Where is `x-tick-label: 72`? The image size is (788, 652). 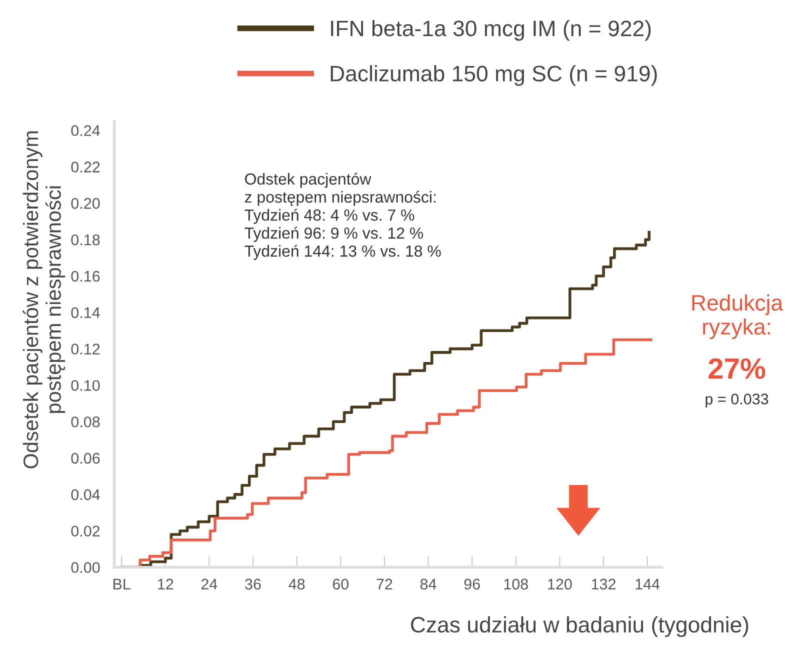
x-tick-label: 72 is located at coordinates (384, 584).